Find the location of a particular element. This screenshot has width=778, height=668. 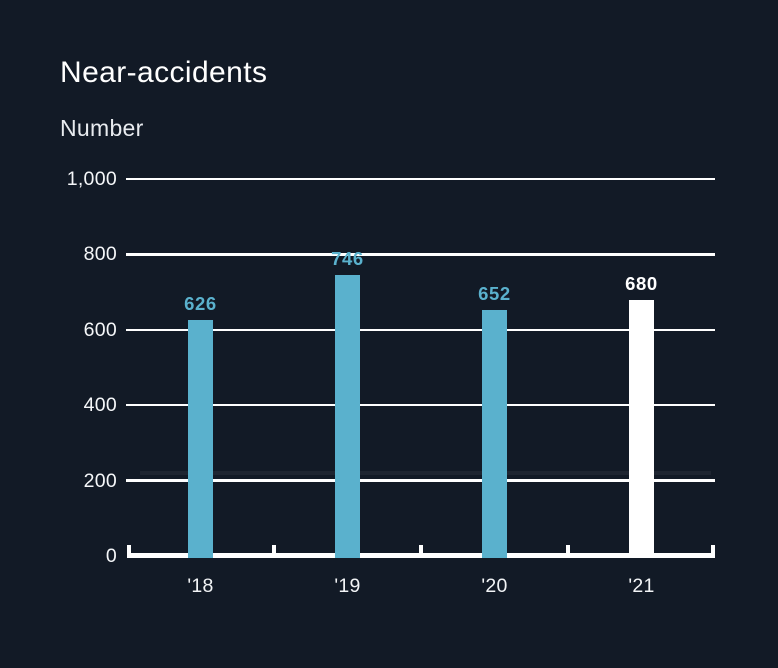

chart-title: Near-accidents is located at coordinates (164, 72).